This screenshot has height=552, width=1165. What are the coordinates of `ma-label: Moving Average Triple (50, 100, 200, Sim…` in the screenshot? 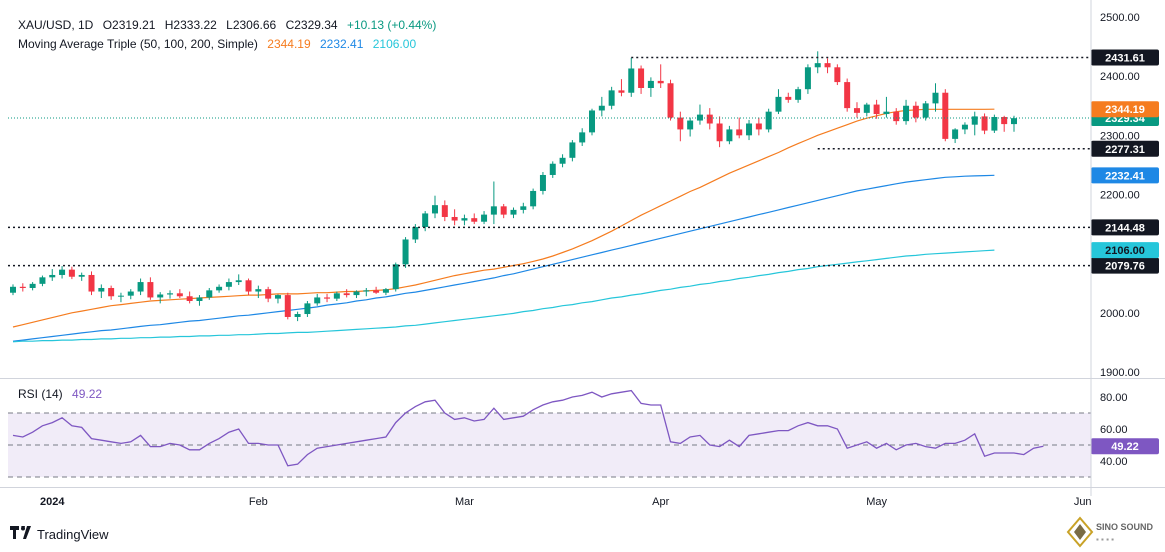 It's located at (138, 44).